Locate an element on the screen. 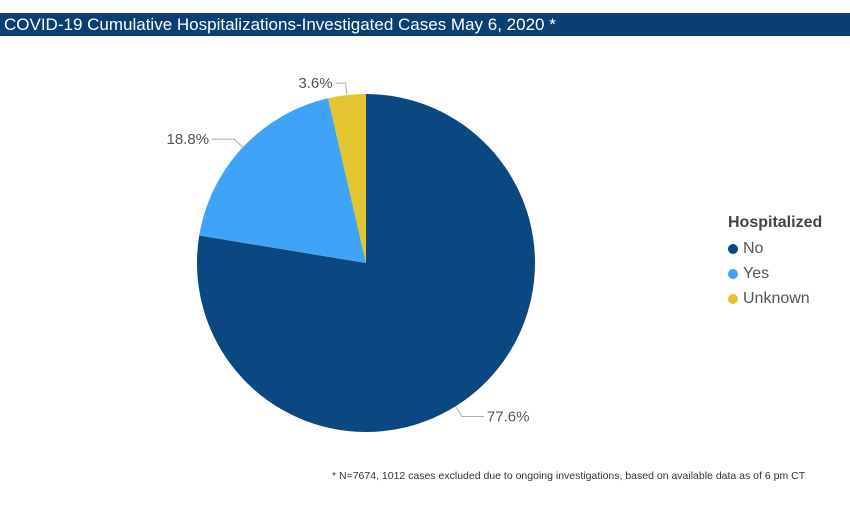 The height and width of the screenshot is (505, 850). pie-slice-yes is located at coordinates (282, 180).